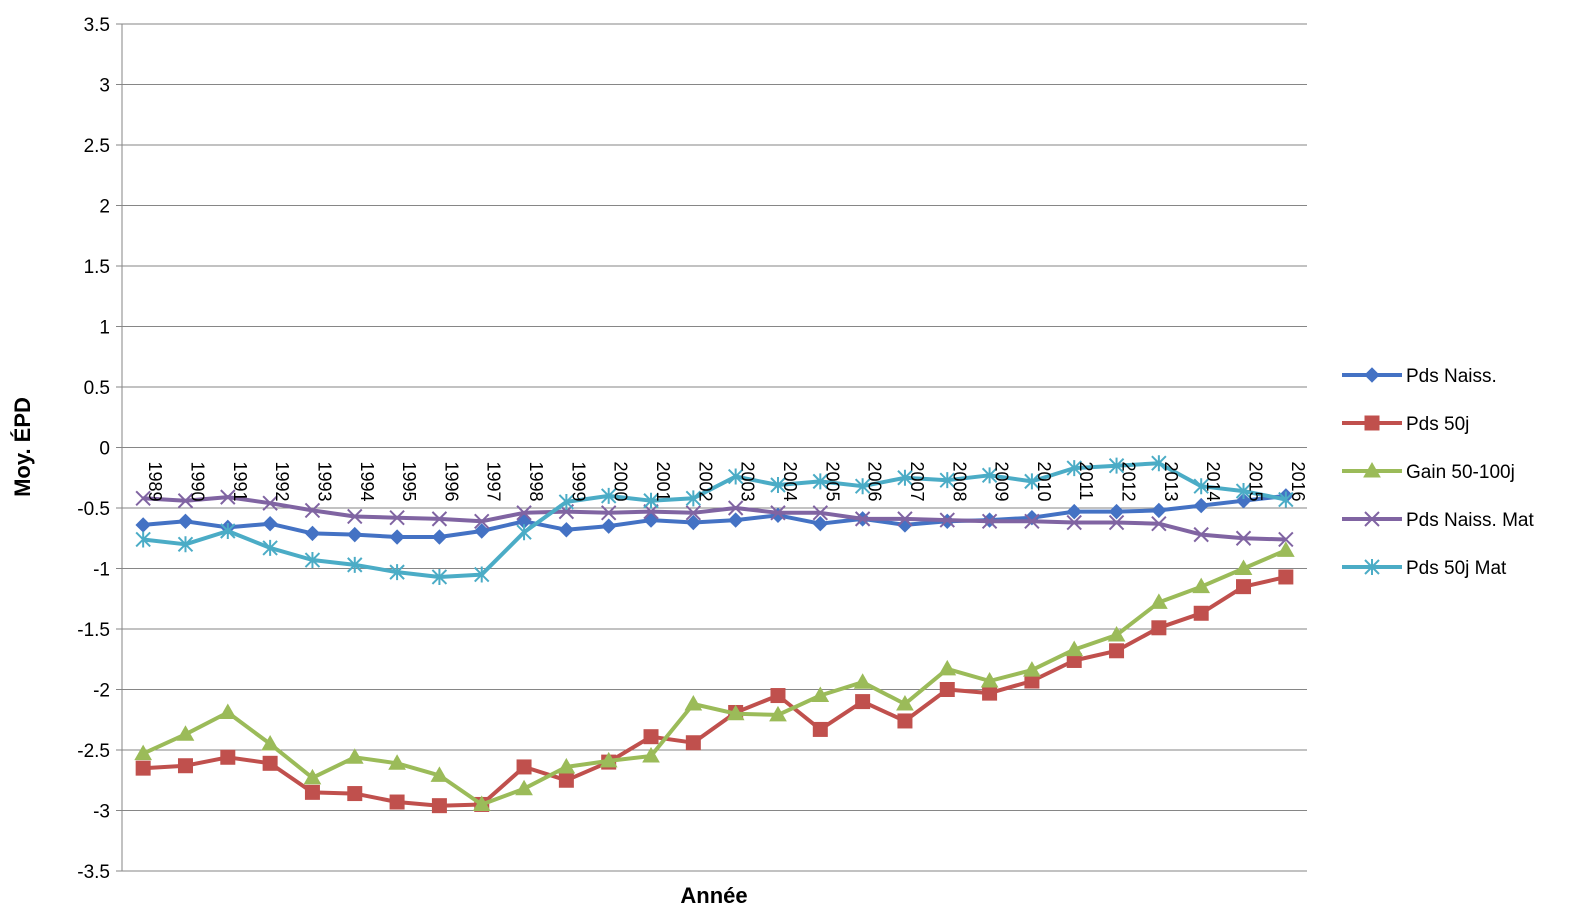  I want to click on x-category-label: 2009, so click(1002, 482).